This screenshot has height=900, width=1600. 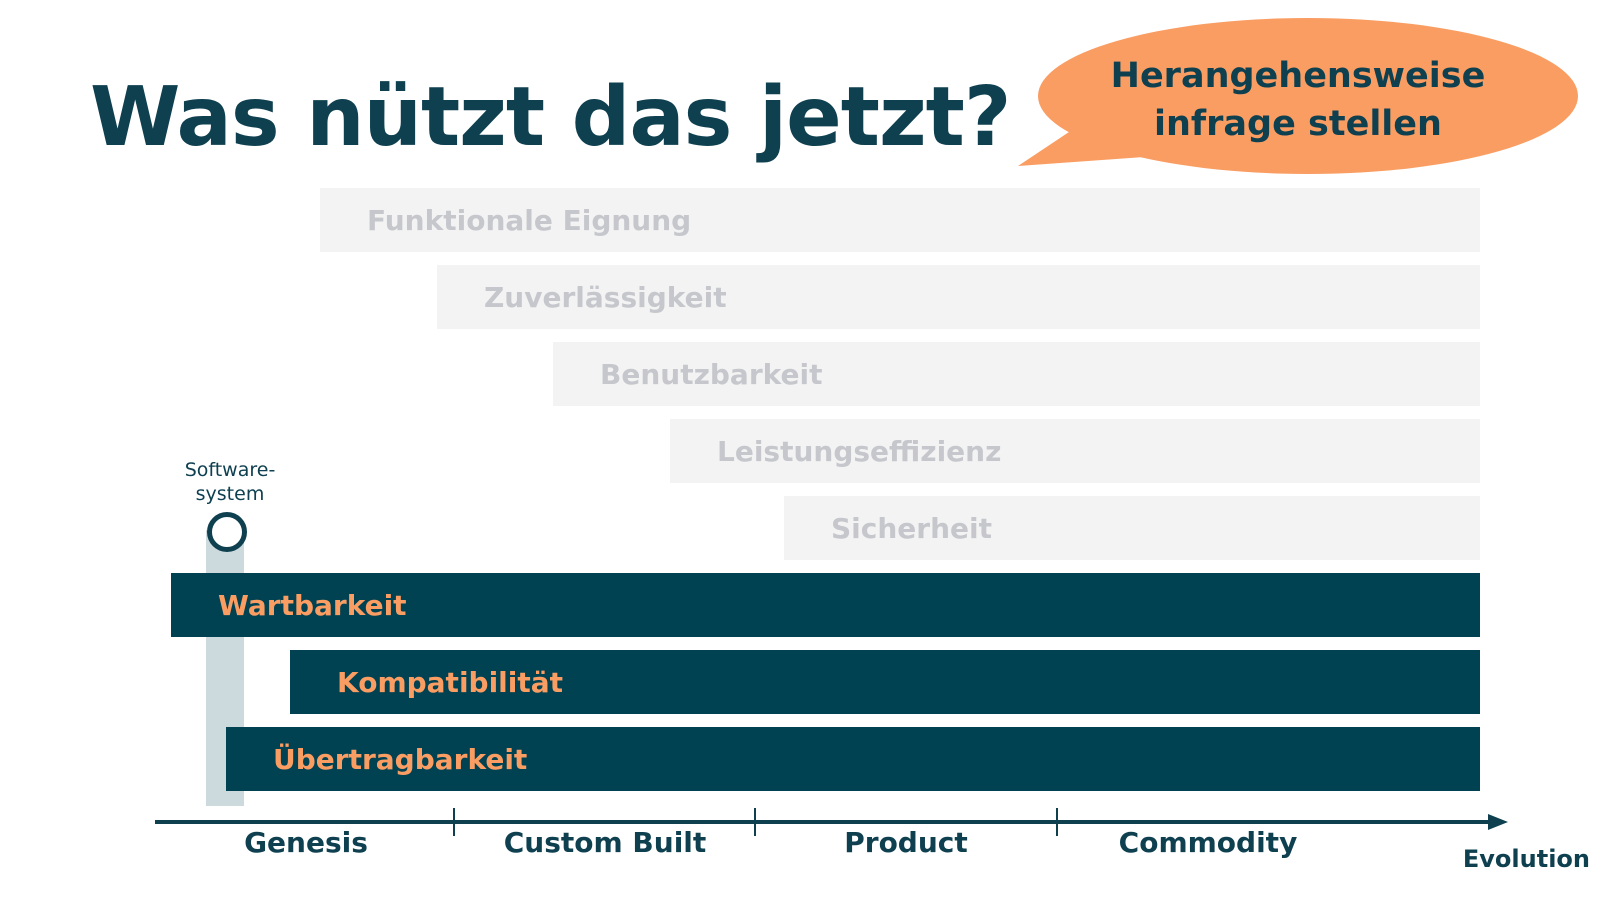 What do you see at coordinates (1075, 451) in the screenshot?
I see `bar-leistungseffizienz: Leistungseffizienz` at bounding box center [1075, 451].